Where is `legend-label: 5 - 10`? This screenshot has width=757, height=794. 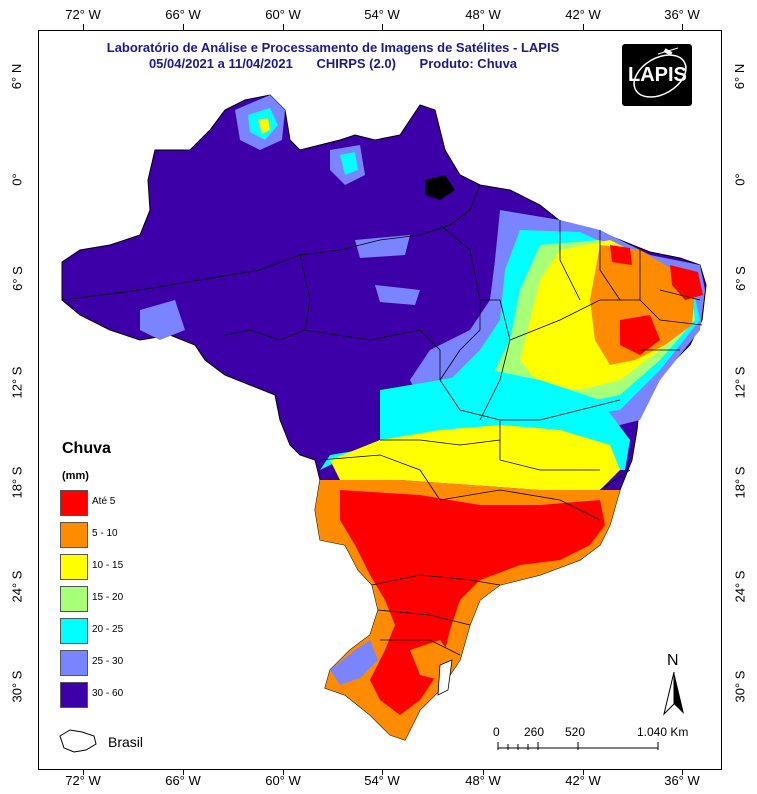 legend-label: 5 - 10 is located at coordinates (105, 533).